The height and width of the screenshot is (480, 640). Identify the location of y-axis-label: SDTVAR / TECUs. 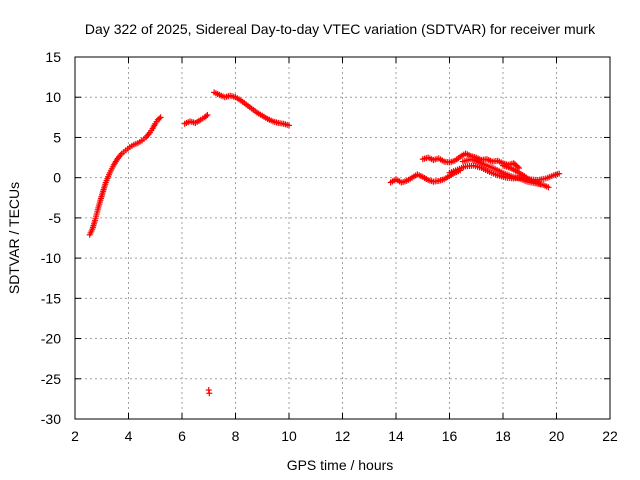
(14, 238).